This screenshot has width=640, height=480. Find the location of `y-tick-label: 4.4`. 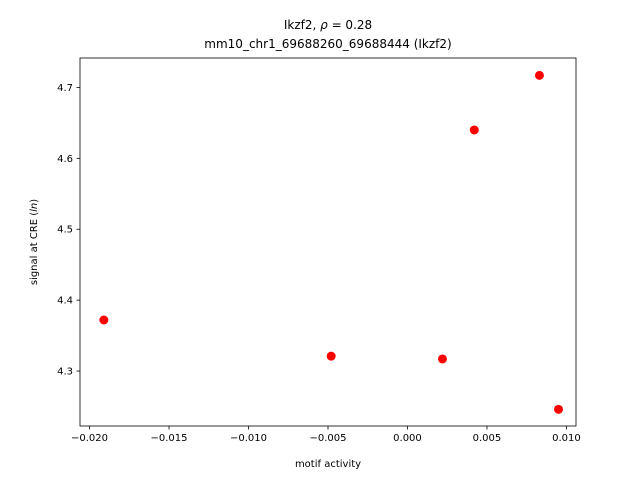

y-tick-label: 4.4 is located at coordinates (65, 301).